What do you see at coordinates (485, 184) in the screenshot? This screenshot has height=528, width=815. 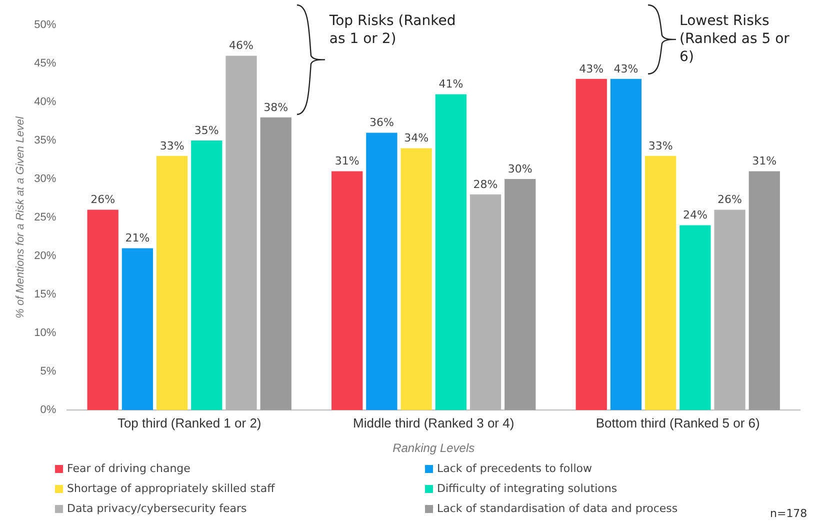 I see `data-label: 28%` at bounding box center [485, 184].